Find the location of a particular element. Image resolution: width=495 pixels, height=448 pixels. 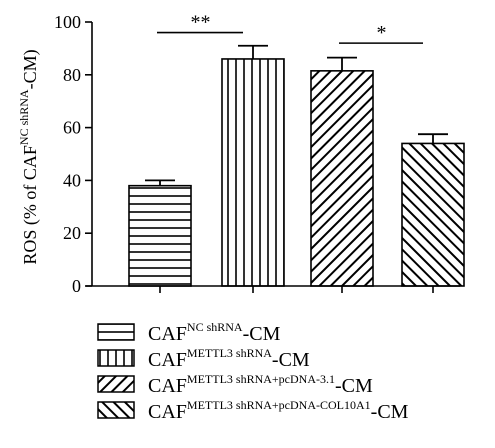

y-tick-label: 60 is located at coordinates (72, 128).